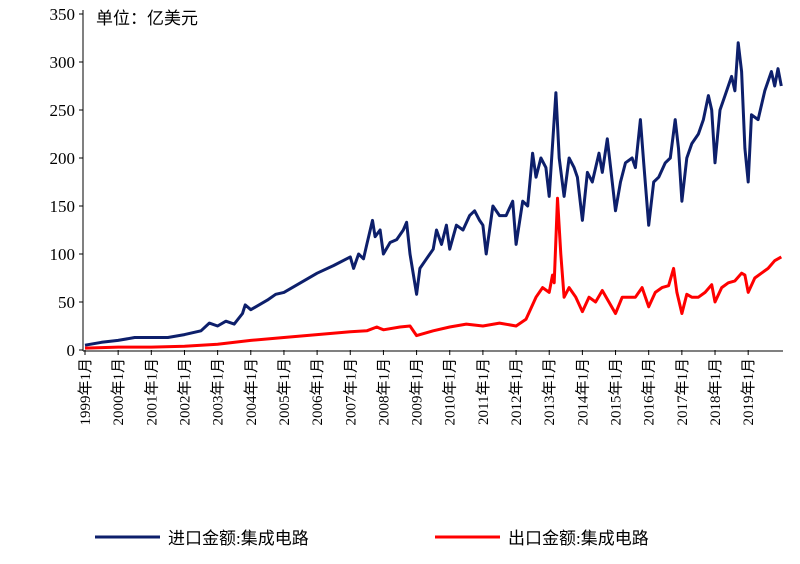 The height and width of the screenshot is (564, 800). I want to click on y-tick-label: 50, so click(66, 302).